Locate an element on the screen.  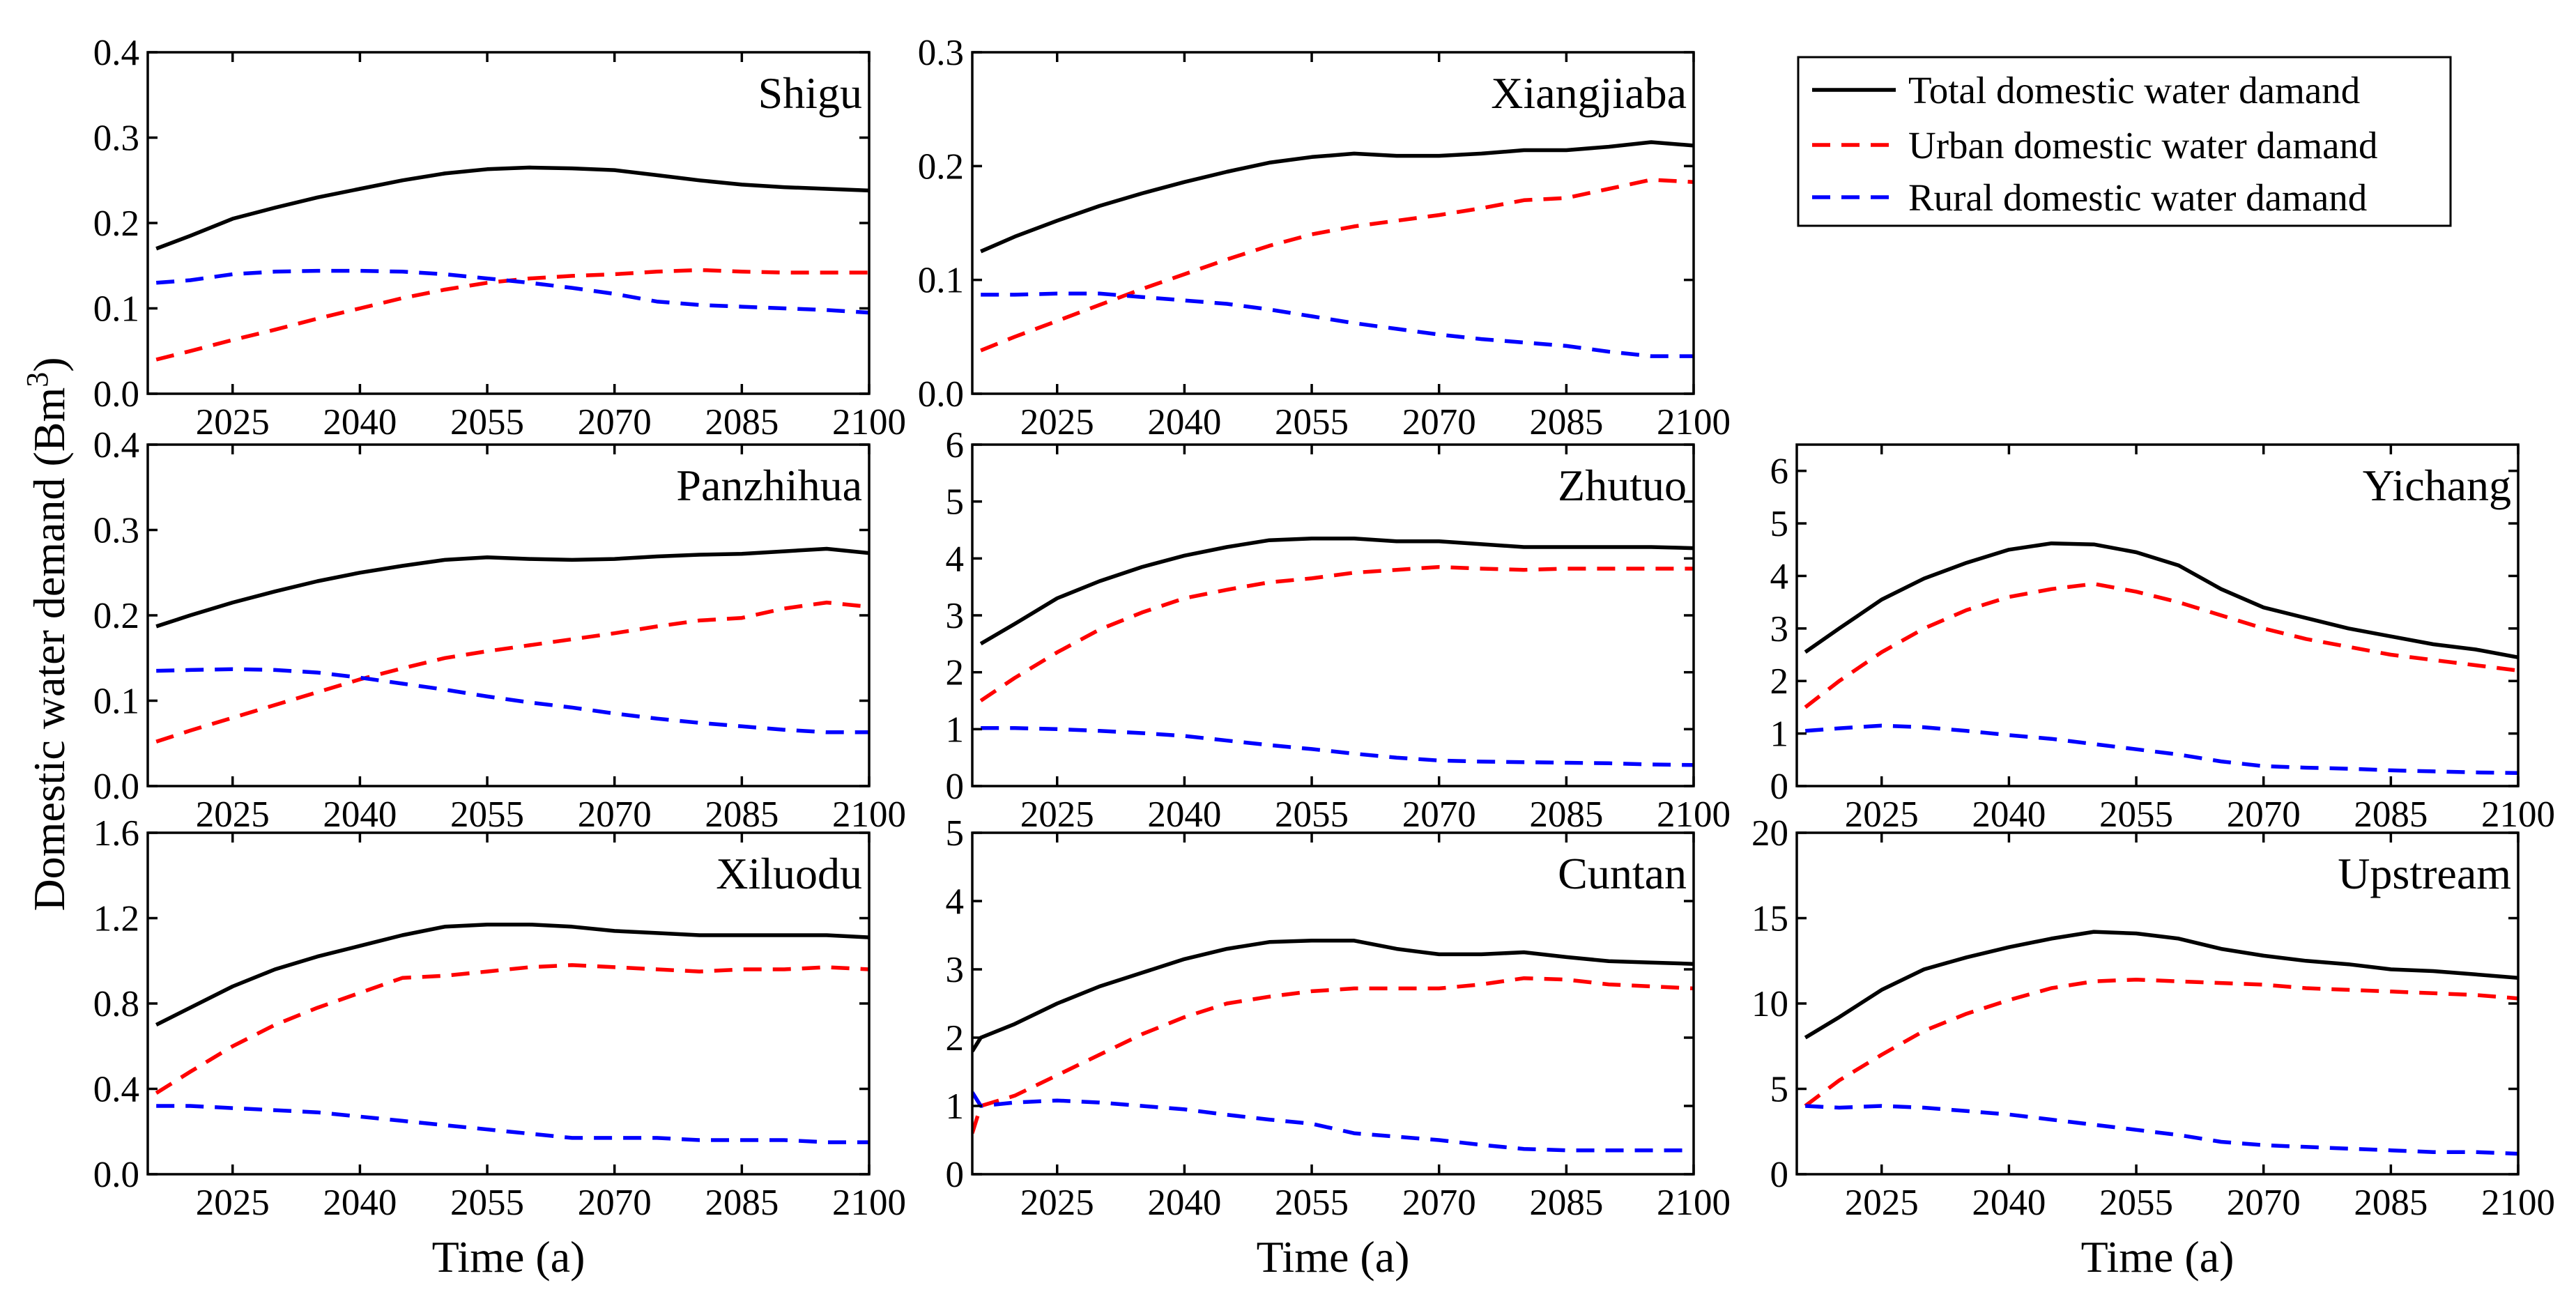
panel-title-panzhihua: Panzhihua is located at coordinates (769, 485).